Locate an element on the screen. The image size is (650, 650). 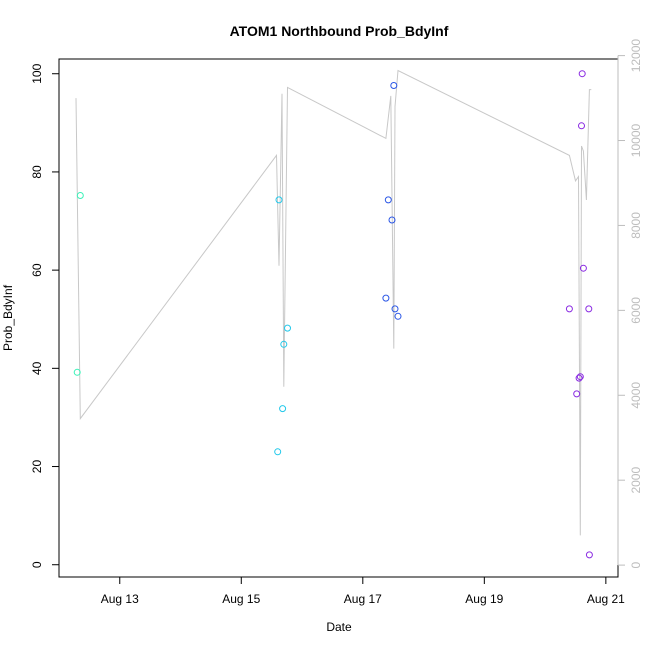
y2-tick-label: 10000 is located at coordinates (636, 141).